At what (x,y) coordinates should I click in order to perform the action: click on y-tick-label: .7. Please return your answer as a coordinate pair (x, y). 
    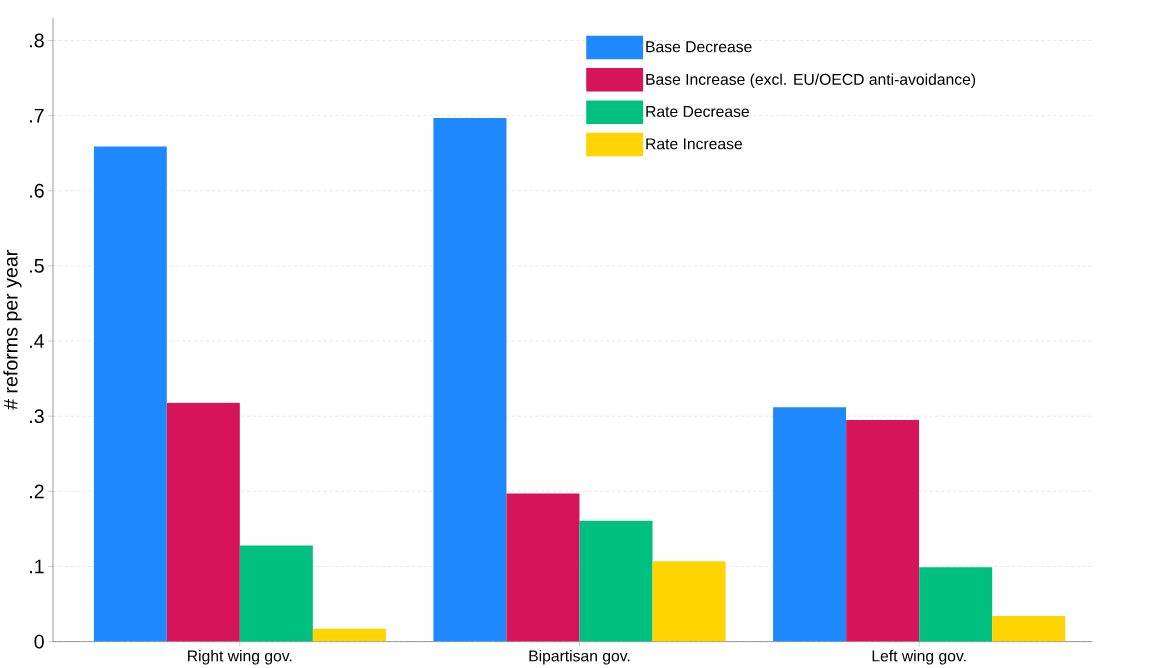
    Looking at the image, I should click on (37, 115).